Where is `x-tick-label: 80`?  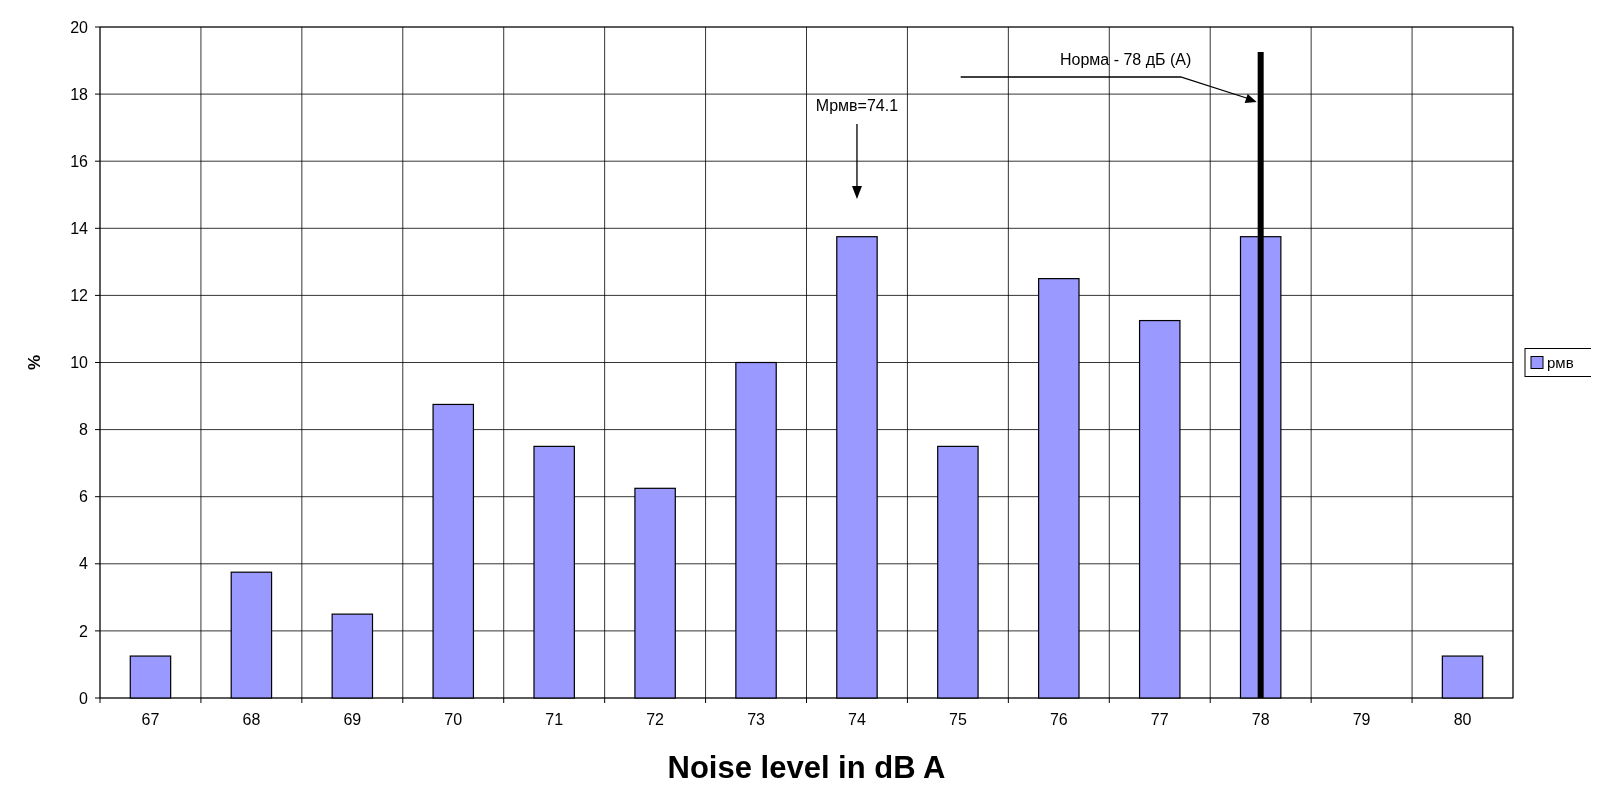
x-tick-label: 80 is located at coordinates (1462, 719).